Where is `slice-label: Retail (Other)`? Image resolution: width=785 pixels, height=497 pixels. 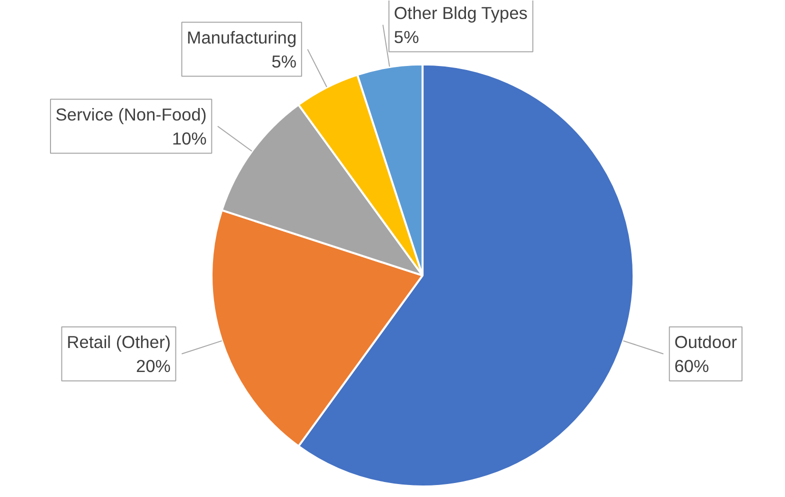
slice-label: Retail (Other) is located at coordinates (118, 342).